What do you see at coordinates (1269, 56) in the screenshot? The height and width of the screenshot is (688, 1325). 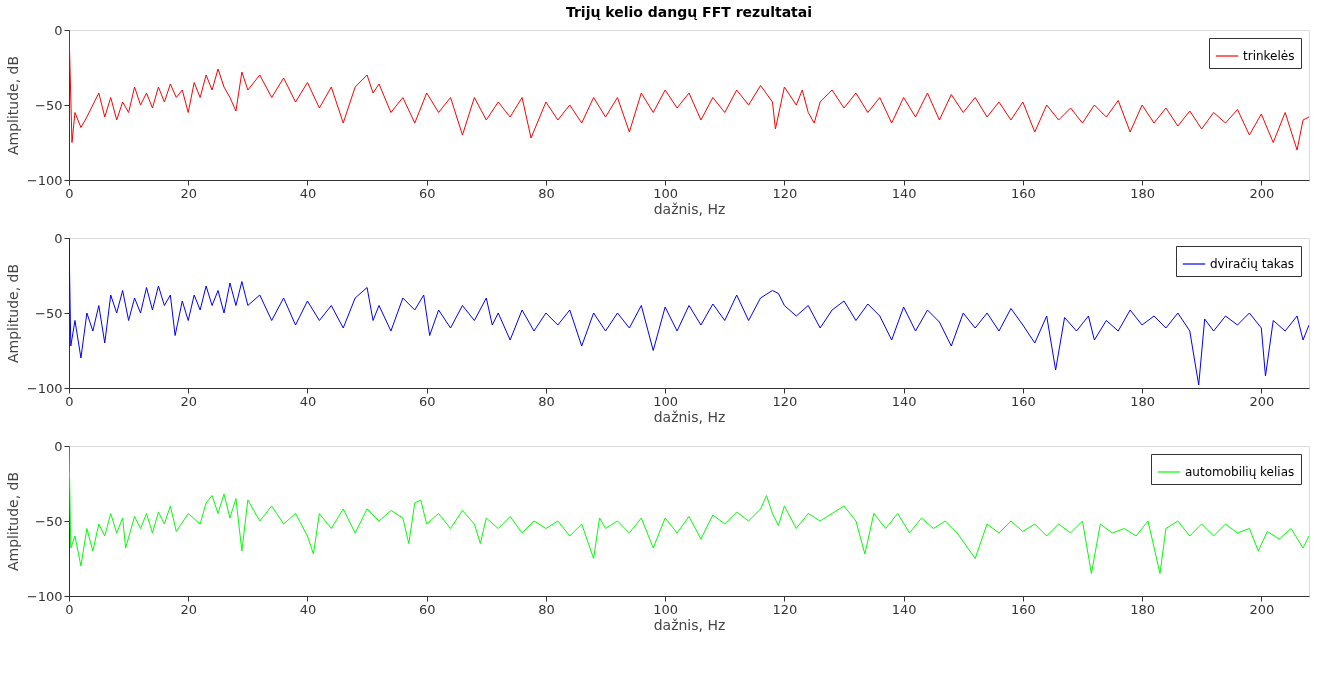 I see `legend-label: trinkelės` at bounding box center [1269, 56].